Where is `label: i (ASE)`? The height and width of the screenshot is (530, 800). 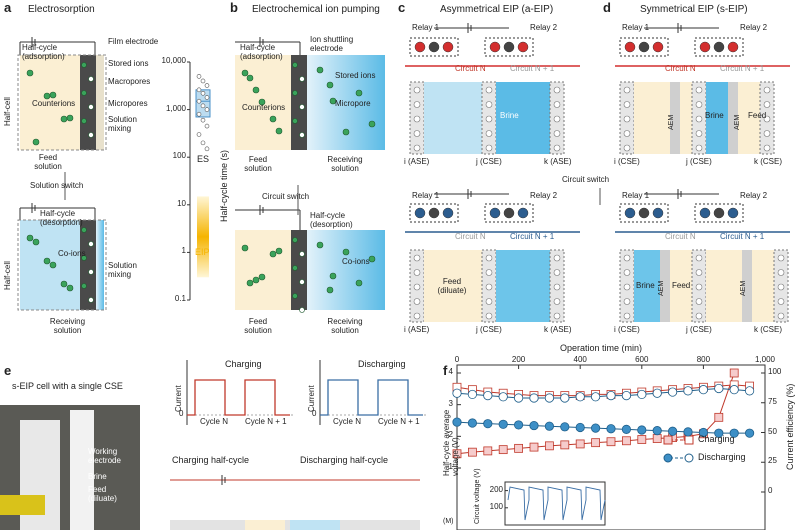 label: i (ASE) is located at coordinates (417, 329).